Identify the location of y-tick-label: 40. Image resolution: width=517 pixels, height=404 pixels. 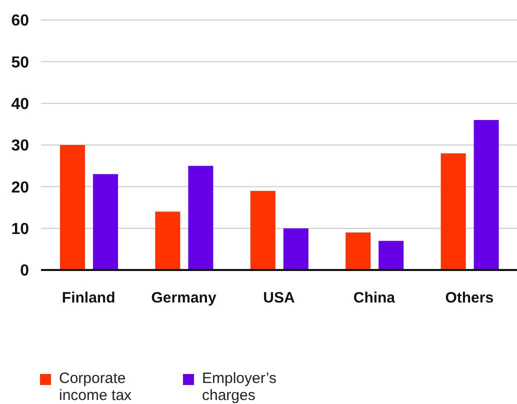
(20, 105).